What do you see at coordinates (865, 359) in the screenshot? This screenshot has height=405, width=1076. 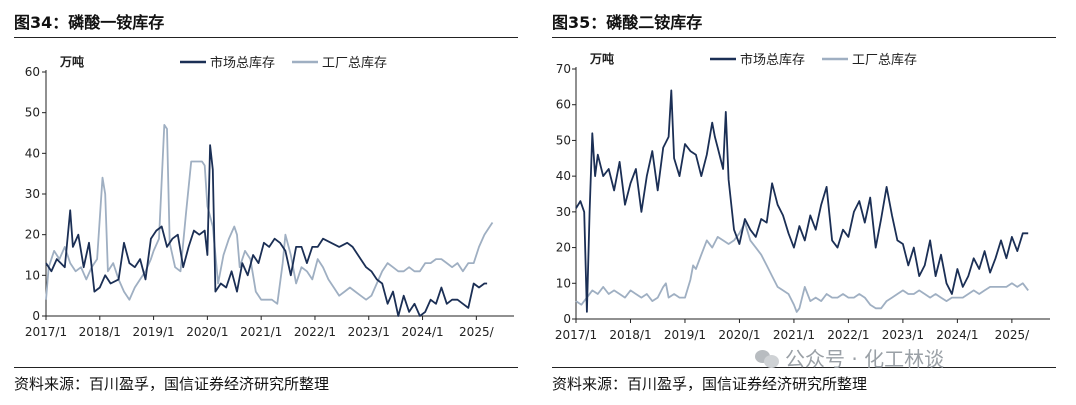 I see `watermark-text: 公众号 · 化工林谈` at bounding box center [865, 359].